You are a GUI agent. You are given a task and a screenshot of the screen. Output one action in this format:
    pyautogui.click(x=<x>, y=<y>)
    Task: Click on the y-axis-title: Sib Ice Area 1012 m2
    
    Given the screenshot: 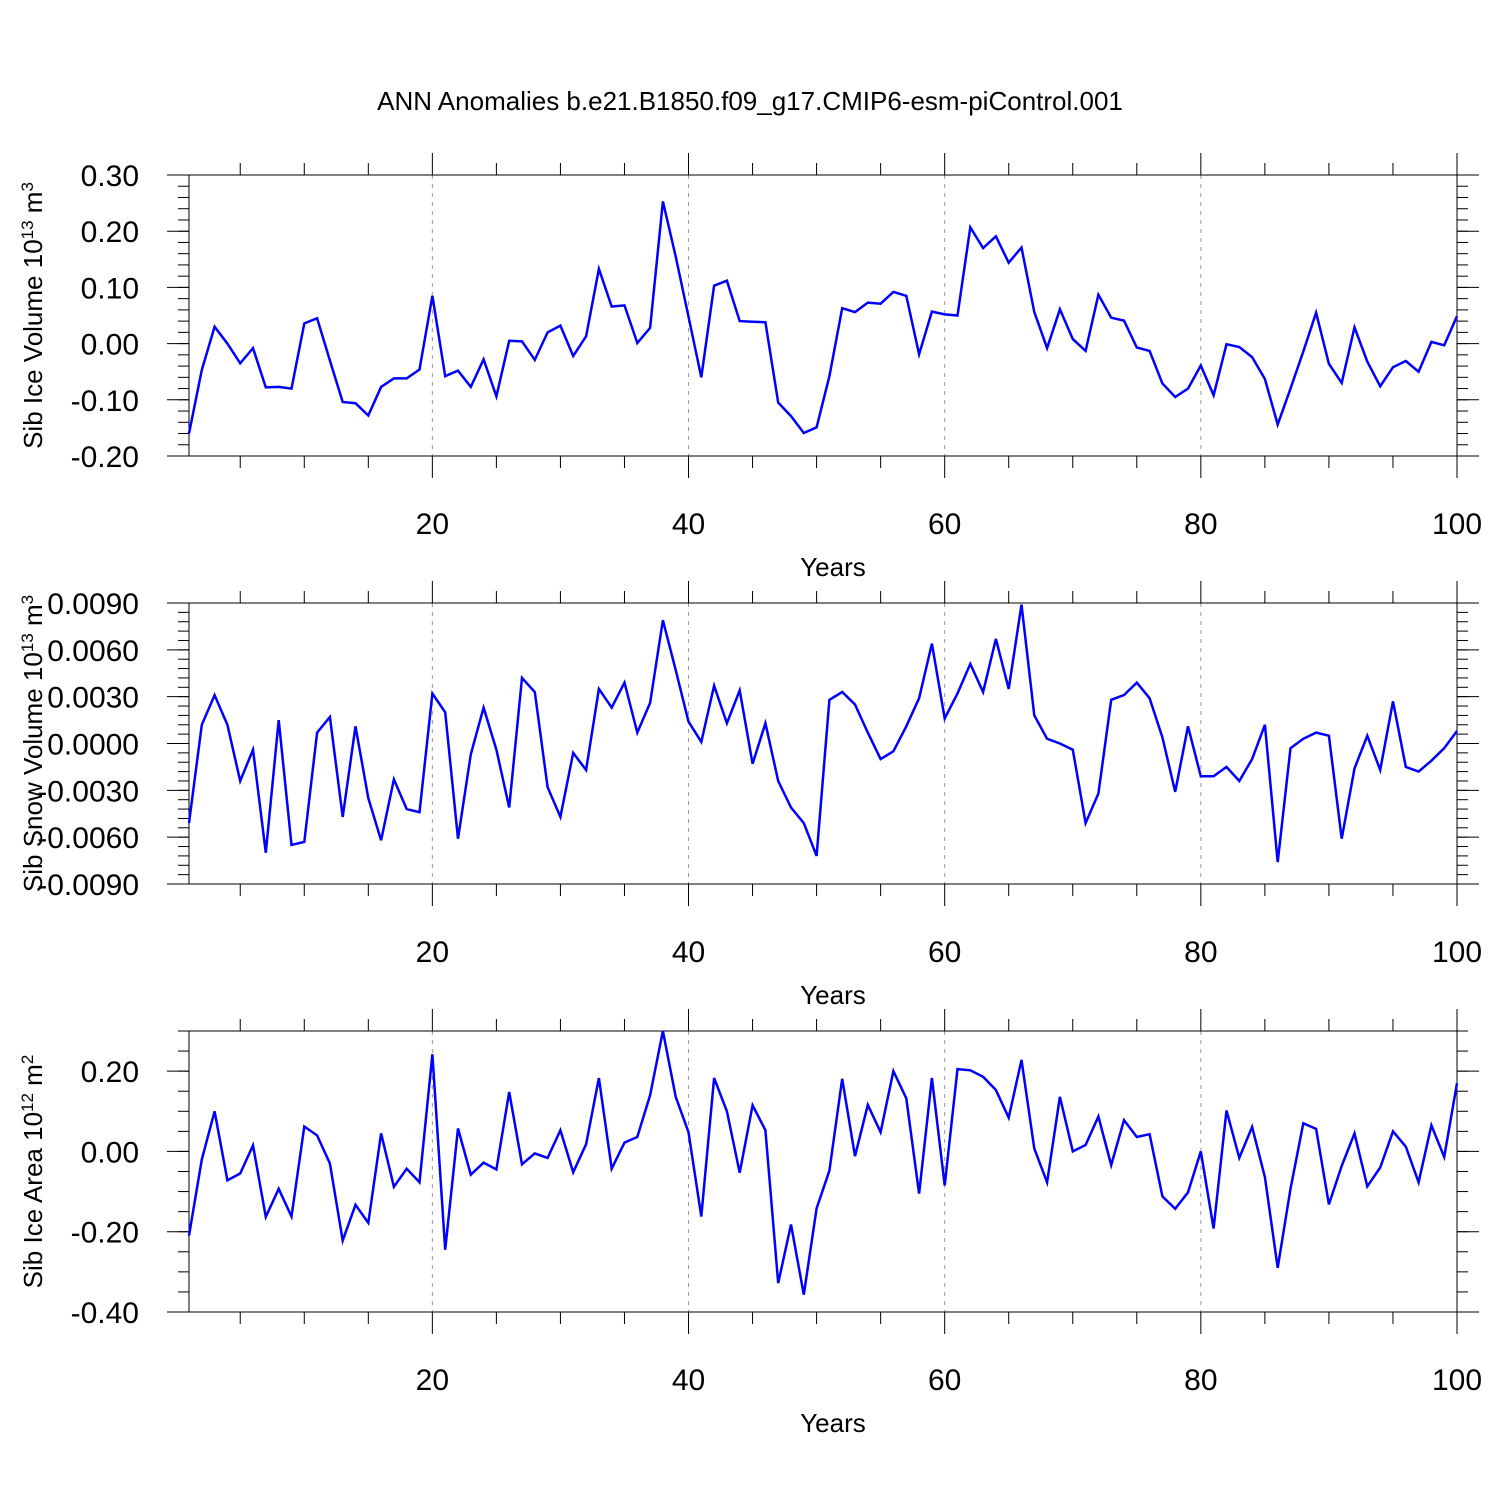 What is the action you would take?
    pyautogui.click(x=33, y=1172)
    